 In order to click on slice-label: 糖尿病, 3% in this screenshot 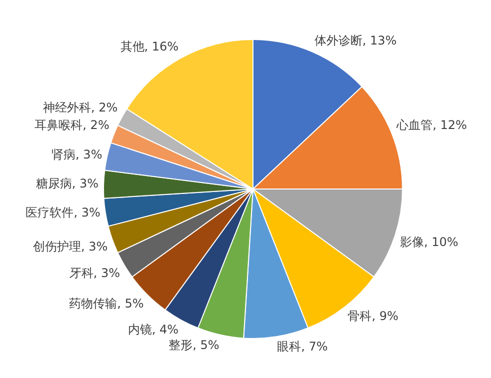, I will do `click(67, 183)`.